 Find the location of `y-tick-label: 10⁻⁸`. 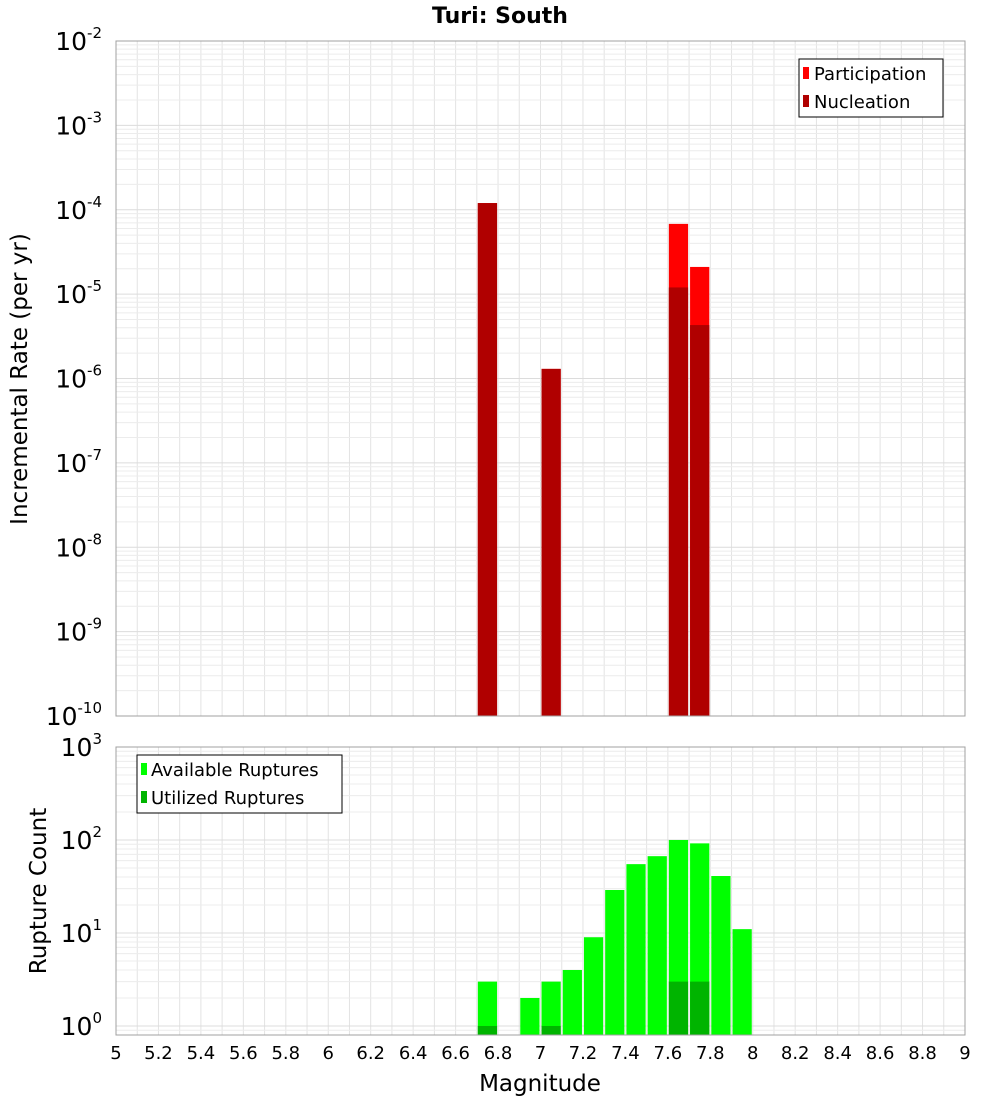

y-tick-label: 10⁻⁸ is located at coordinates (78, 546).